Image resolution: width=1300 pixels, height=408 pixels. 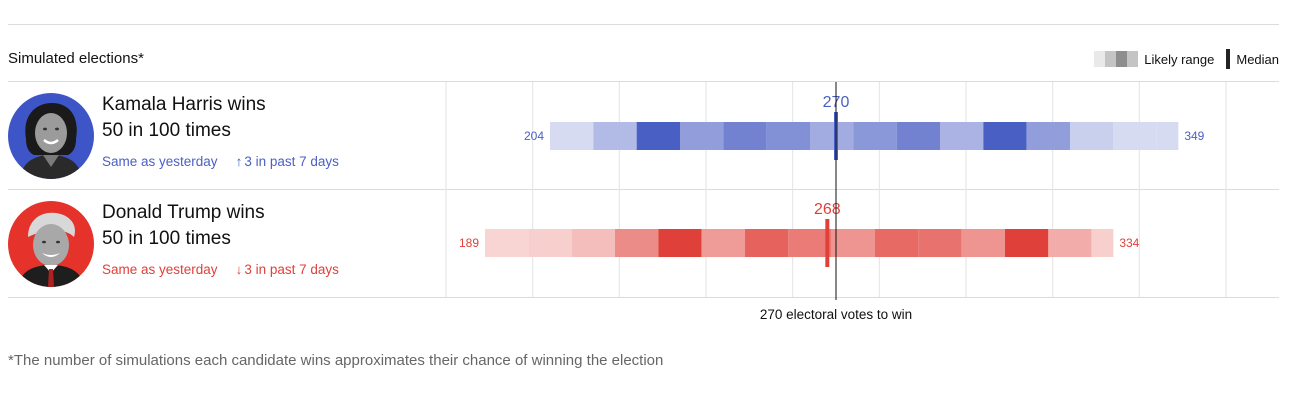 I want to click on range-min-label: 189, so click(x=469, y=243).